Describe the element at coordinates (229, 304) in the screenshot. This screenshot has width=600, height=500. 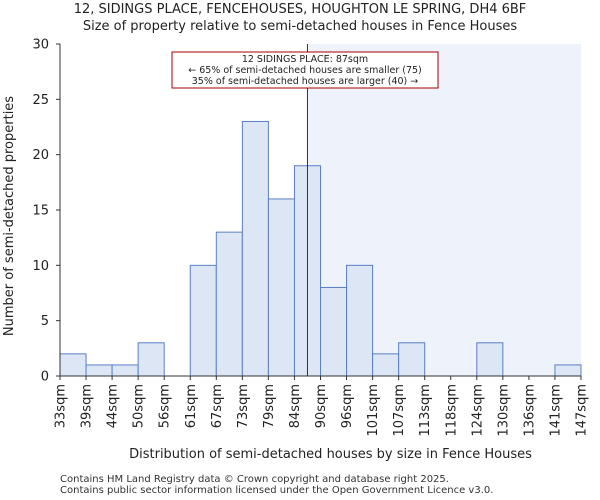
I see `bar-67sqm` at that location.